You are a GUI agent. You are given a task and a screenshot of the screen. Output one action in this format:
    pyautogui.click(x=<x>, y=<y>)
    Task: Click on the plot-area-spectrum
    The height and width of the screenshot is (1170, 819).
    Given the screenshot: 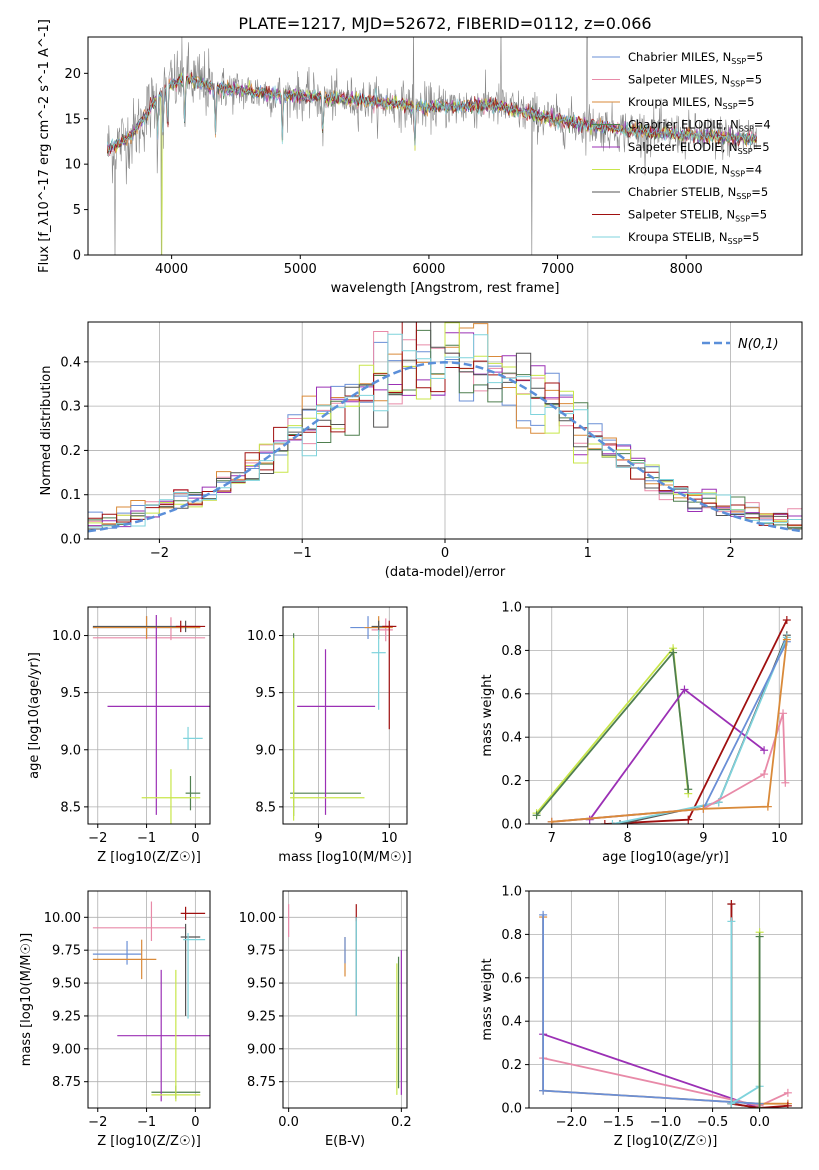 What is the action you would take?
    pyautogui.click(x=432, y=146)
    